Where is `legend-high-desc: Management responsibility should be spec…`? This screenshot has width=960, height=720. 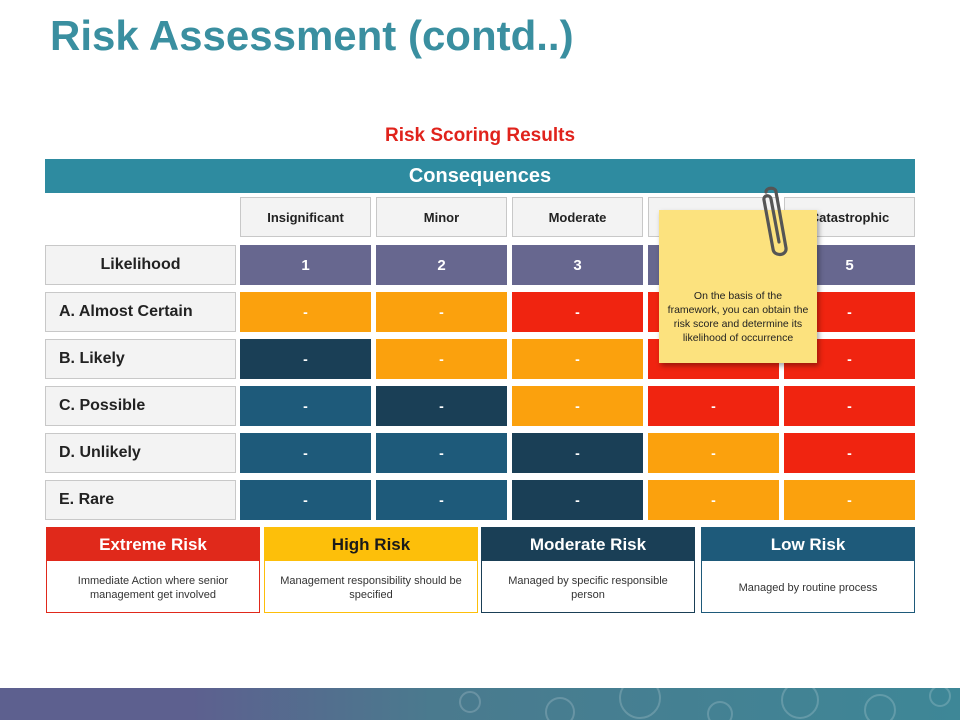
legend-high-desc: Management responsibility should be spec… is located at coordinates (371, 587).